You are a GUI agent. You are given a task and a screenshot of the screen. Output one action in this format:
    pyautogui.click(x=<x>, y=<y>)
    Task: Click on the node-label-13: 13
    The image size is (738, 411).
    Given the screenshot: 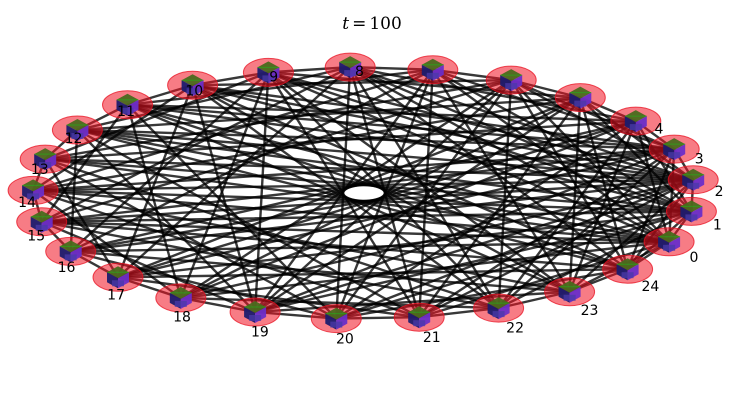 What is the action you would take?
    pyautogui.click(x=40, y=170)
    